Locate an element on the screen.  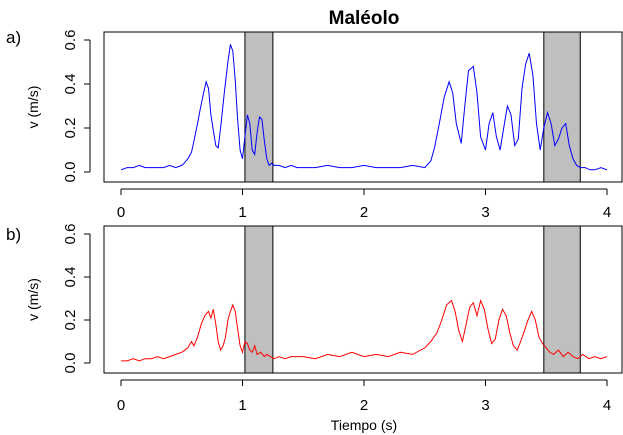
panel-tag: a) is located at coordinates (13, 37).